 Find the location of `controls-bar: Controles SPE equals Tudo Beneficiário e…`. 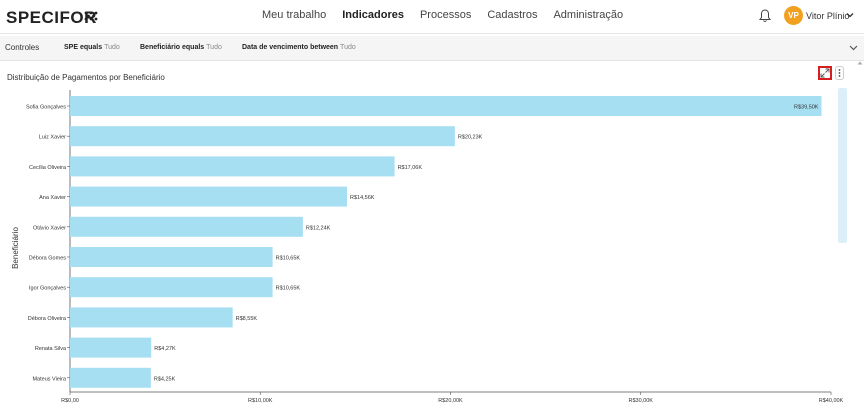

controls-bar: Controles SPE equals Tudo Beneficiário e… is located at coordinates (432, 48).